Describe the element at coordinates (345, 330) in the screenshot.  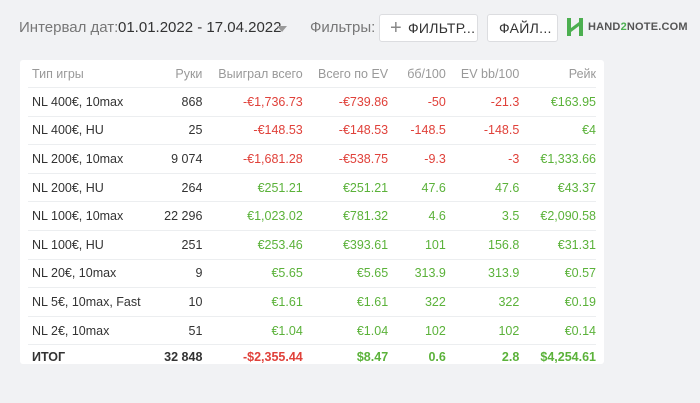
I see `cell-ev-total: €1.04` at that location.